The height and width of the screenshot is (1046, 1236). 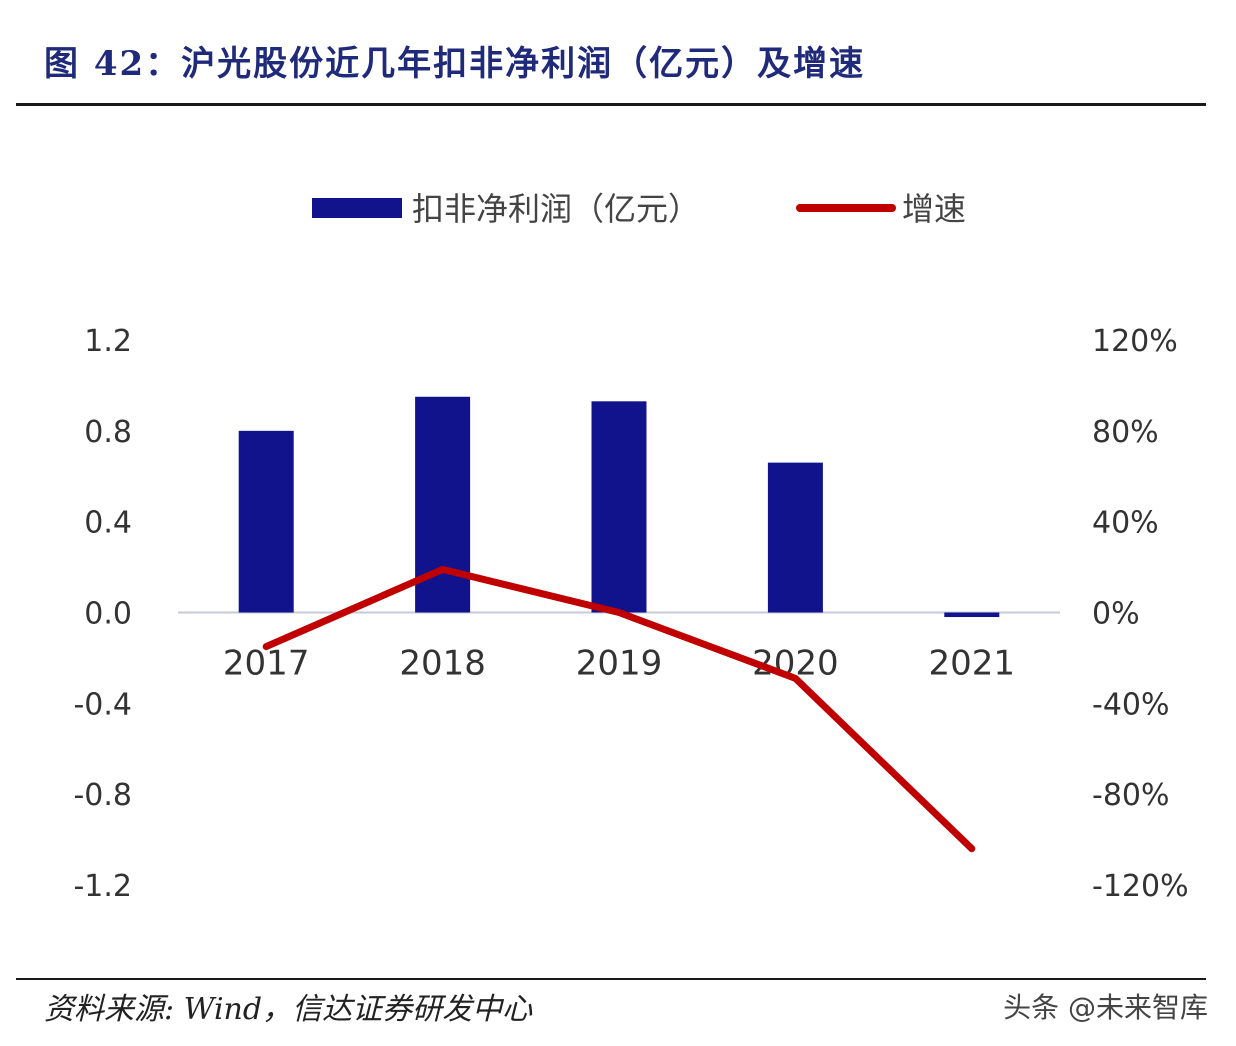 I want to click on legend-label-line: 增速, so click(x=934, y=209).